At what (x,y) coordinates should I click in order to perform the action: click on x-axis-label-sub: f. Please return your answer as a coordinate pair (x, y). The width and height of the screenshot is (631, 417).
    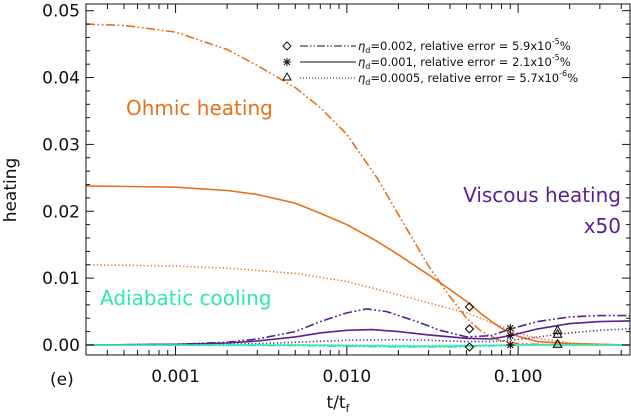
    Looking at the image, I should click on (348, 408).